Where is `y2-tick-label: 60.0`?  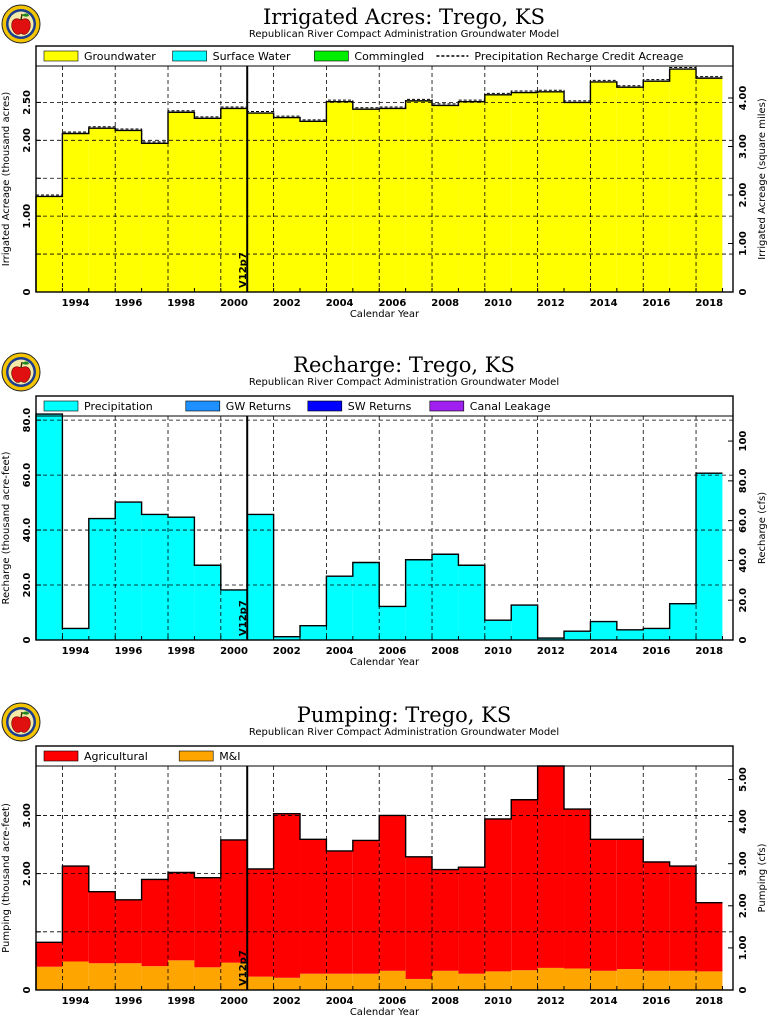
y2-tick-label: 60.0 is located at coordinates (743, 520).